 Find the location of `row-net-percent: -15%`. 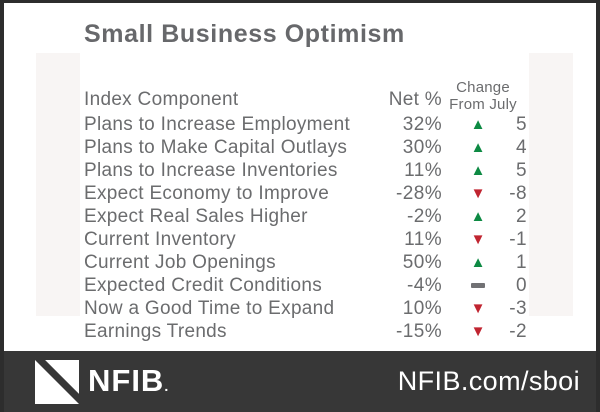

row-net-percent: -15% is located at coordinates (419, 331).